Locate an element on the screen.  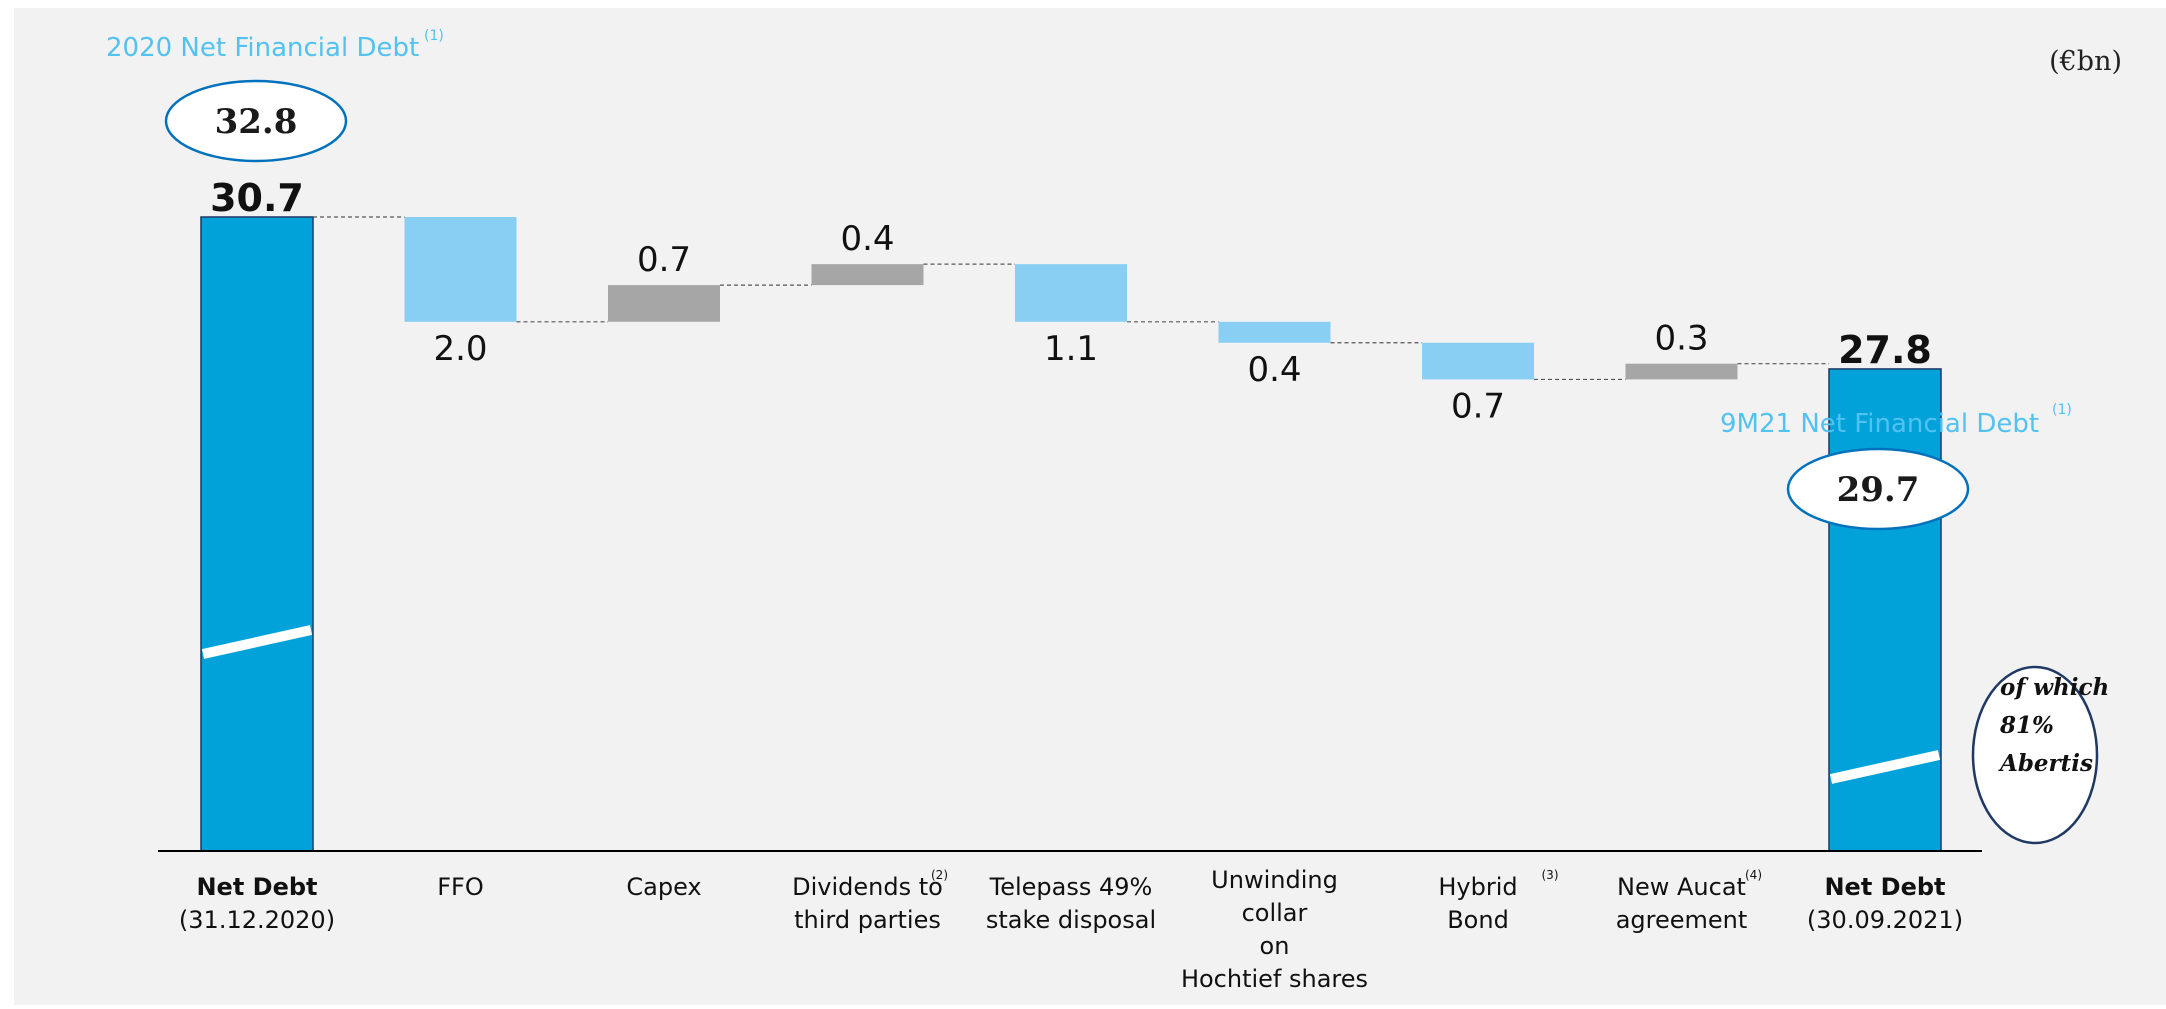
category-label-6-line-1: Bond is located at coordinates (1478, 920).